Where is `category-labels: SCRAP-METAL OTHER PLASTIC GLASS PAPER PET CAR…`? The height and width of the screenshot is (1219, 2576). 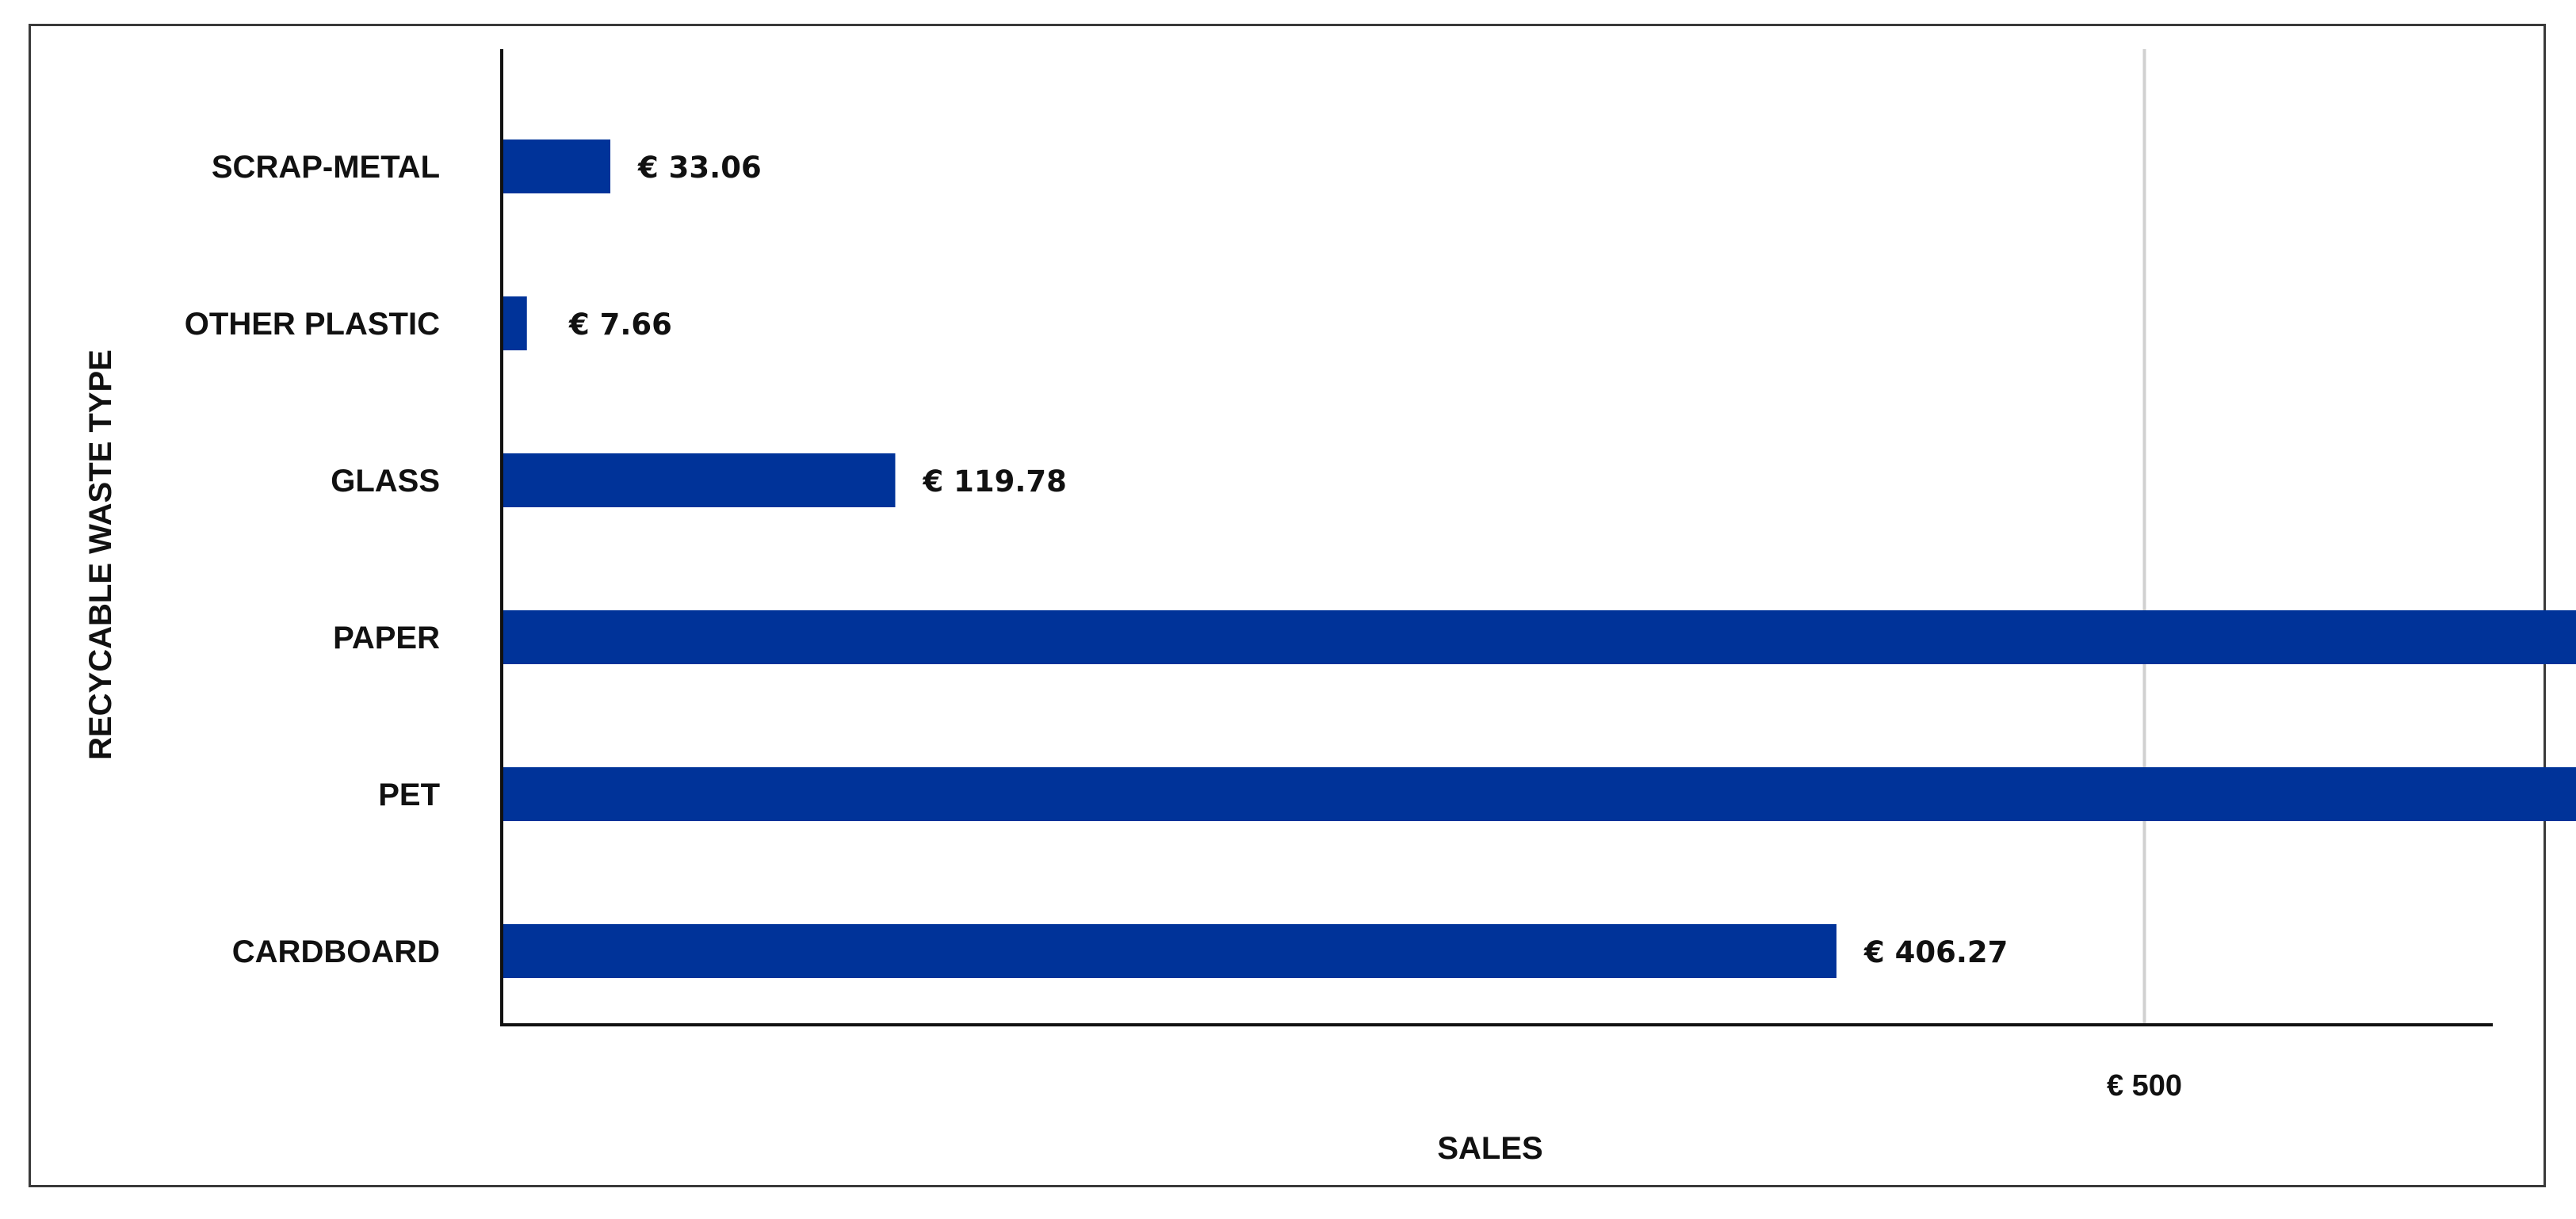
category-labels: SCRAP-METAL OTHER PLASTIC GLASS PAPER PET CAR… is located at coordinates (312, 560).